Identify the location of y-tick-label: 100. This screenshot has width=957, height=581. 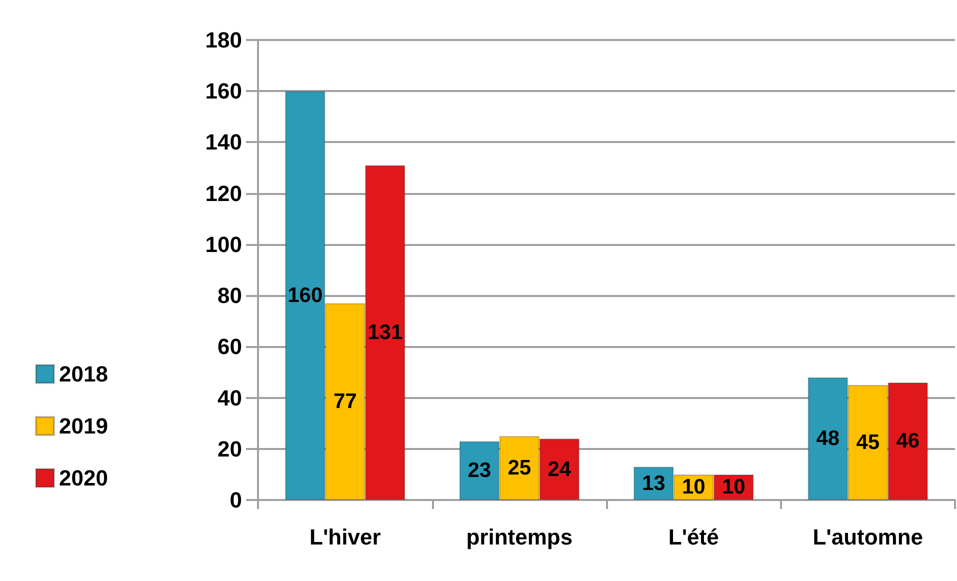
(223, 244).